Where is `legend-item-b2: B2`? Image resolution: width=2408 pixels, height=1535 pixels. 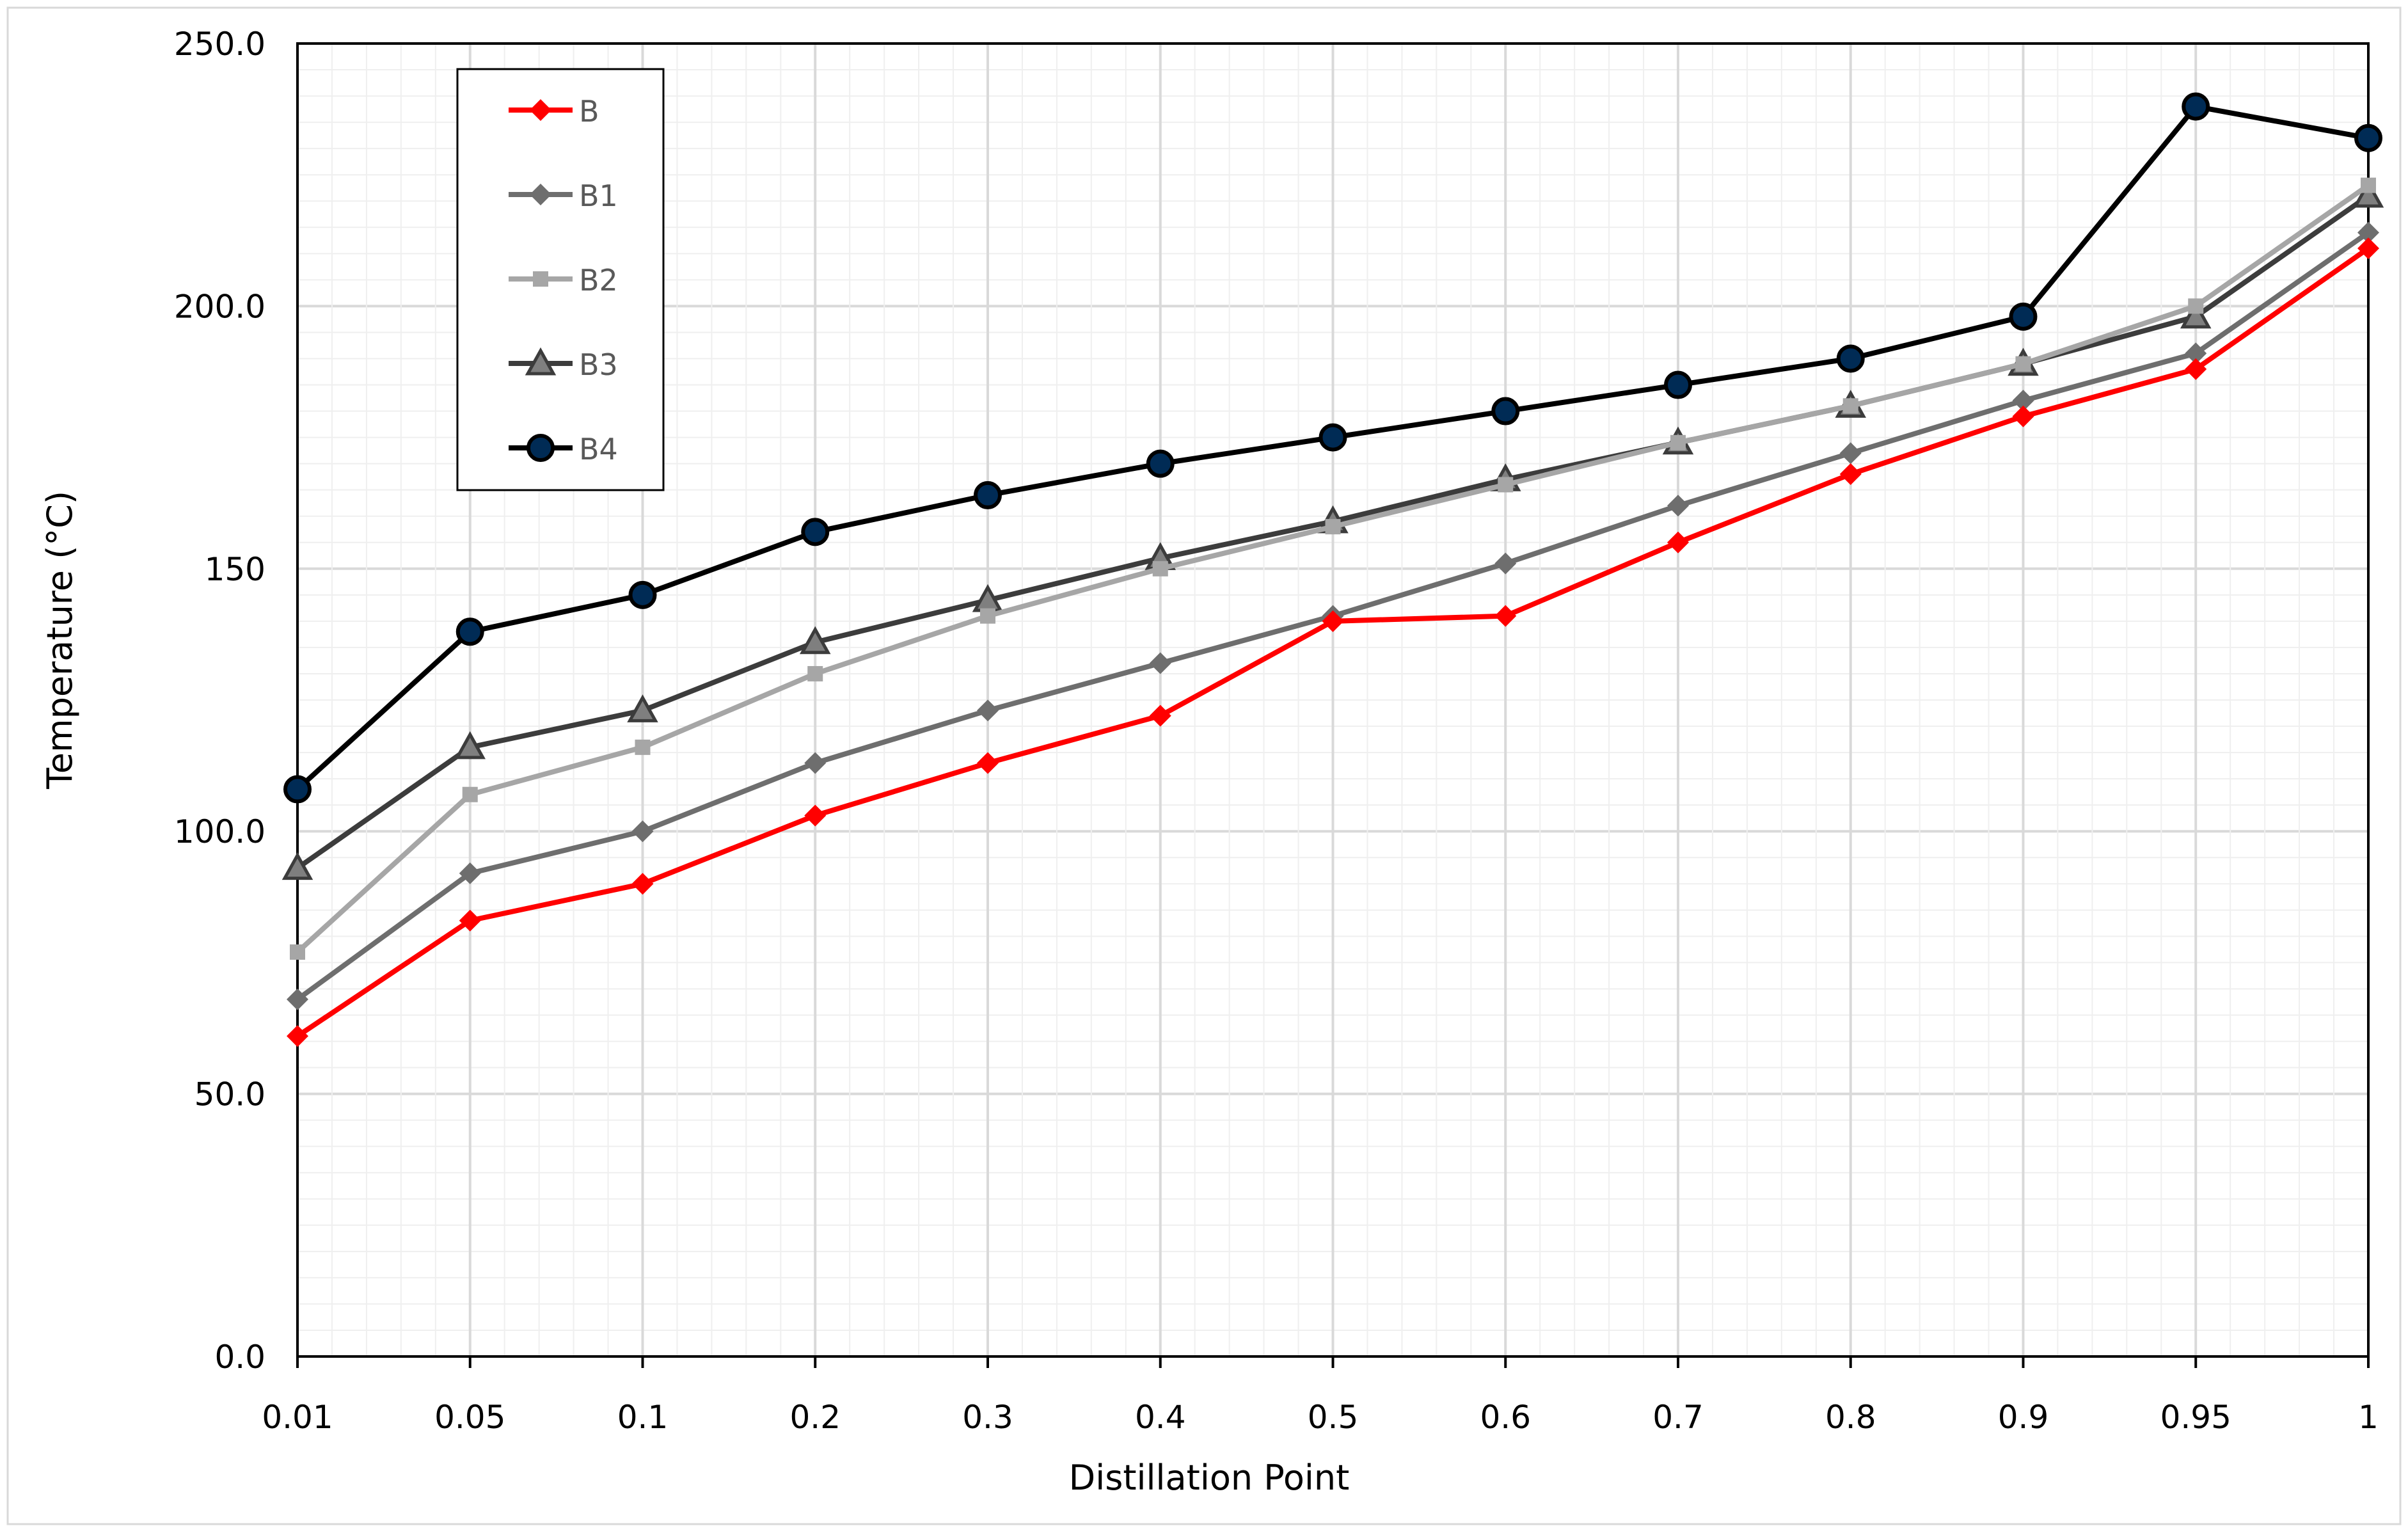
legend-item-b2: B2 is located at coordinates (563, 280).